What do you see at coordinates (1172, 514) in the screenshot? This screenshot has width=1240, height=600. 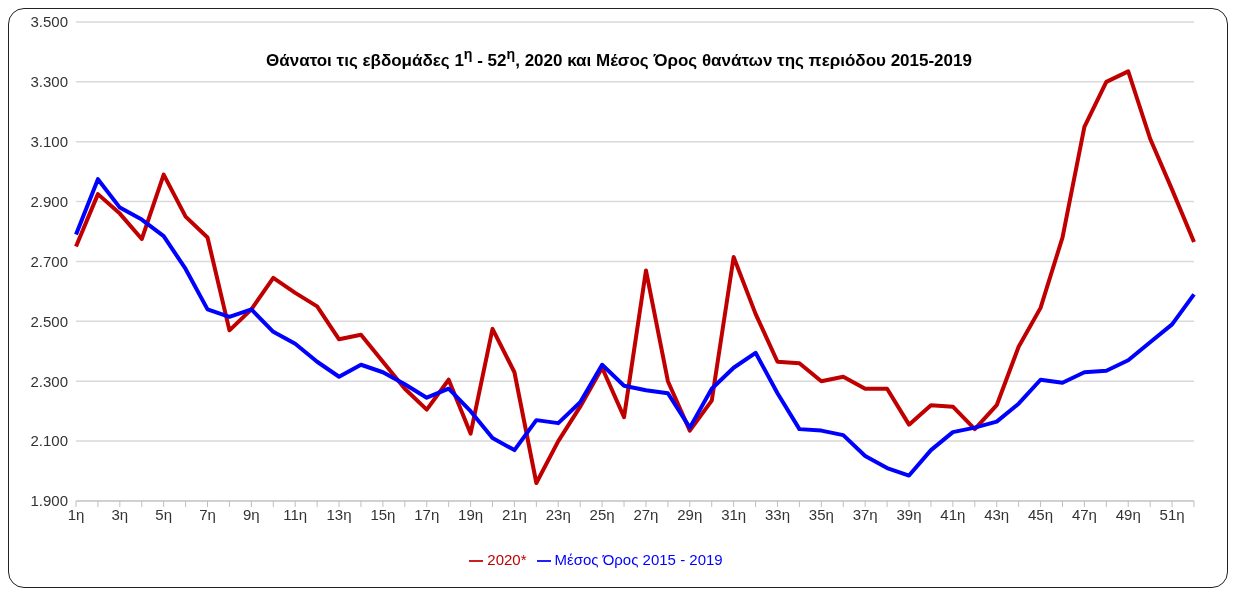 I see `x-tick-label: 51η` at bounding box center [1172, 514].